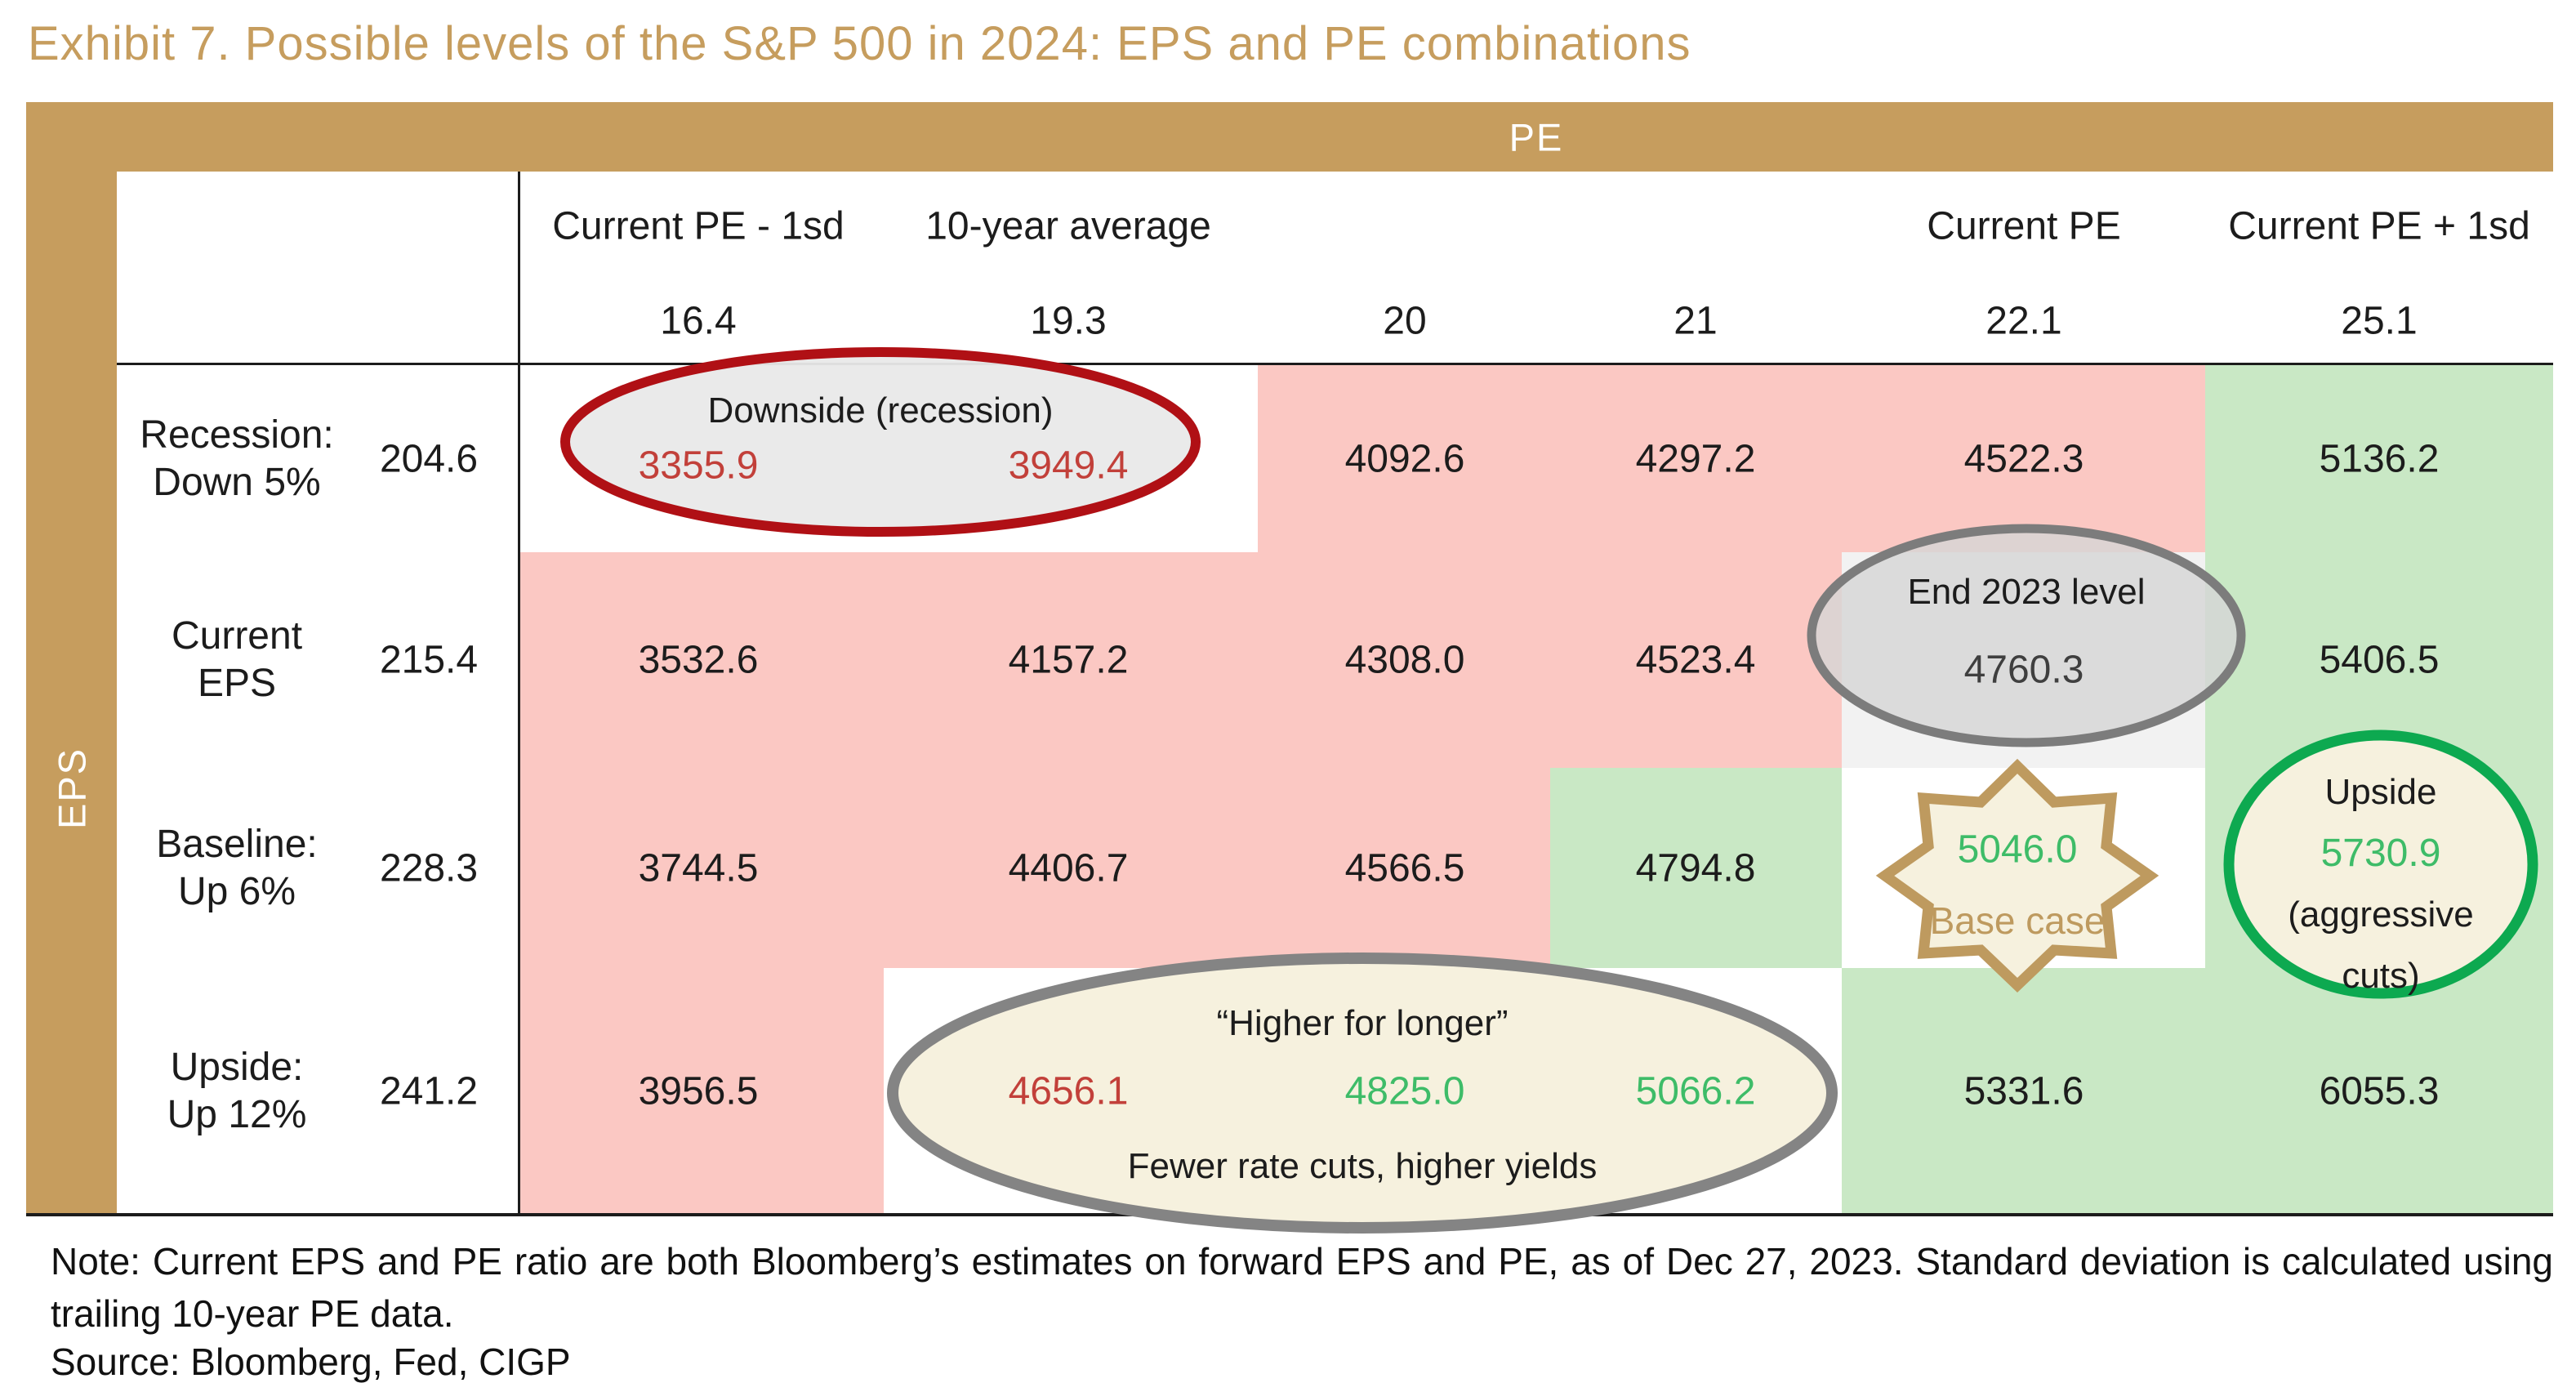  I want to click on cell-bg-r3-c4, so click(2023, 1091).